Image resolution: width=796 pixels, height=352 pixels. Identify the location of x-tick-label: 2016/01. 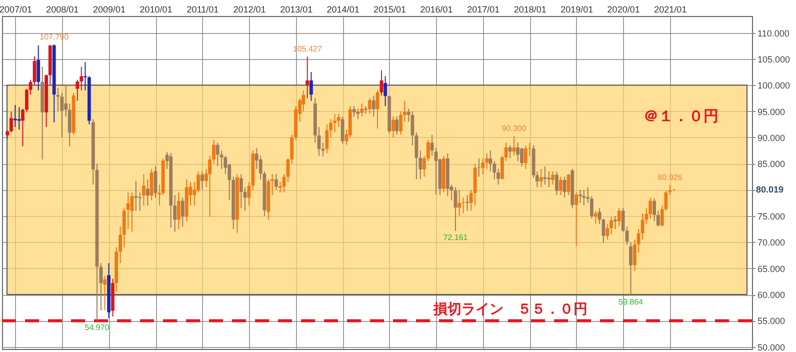
(436, 9).